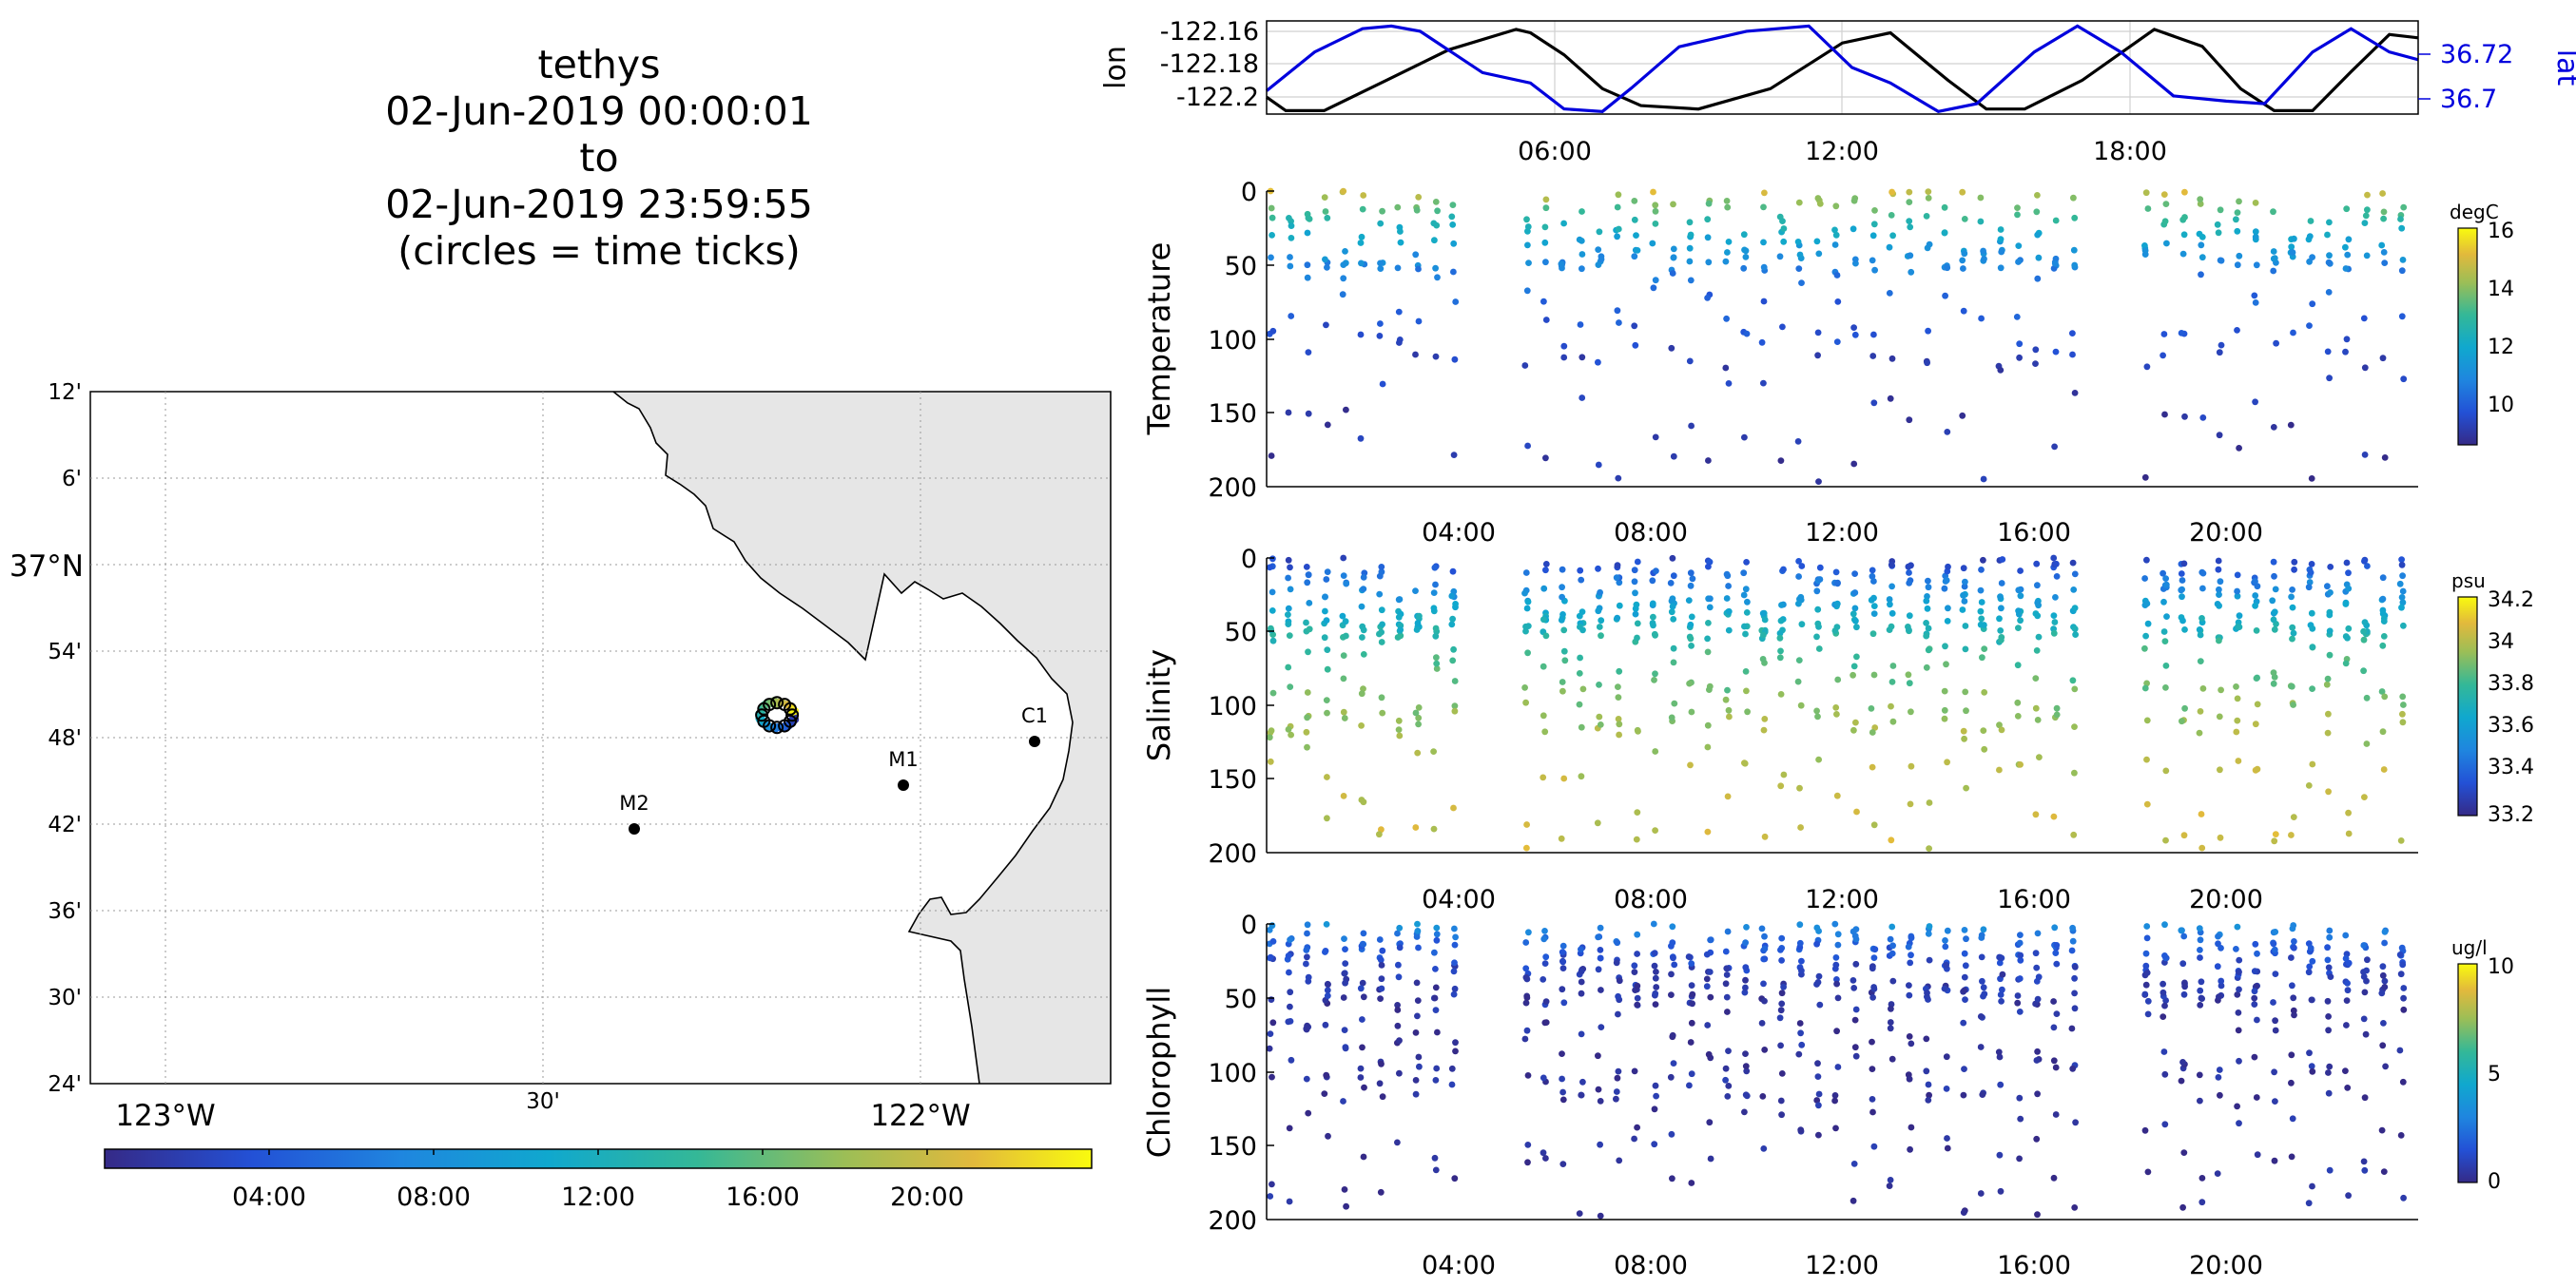 The image size is (2576, 1288). Describe the element at coordinates (599, 251) in the screenshot. I see `title-note: (circles = time ticks)` at that location.